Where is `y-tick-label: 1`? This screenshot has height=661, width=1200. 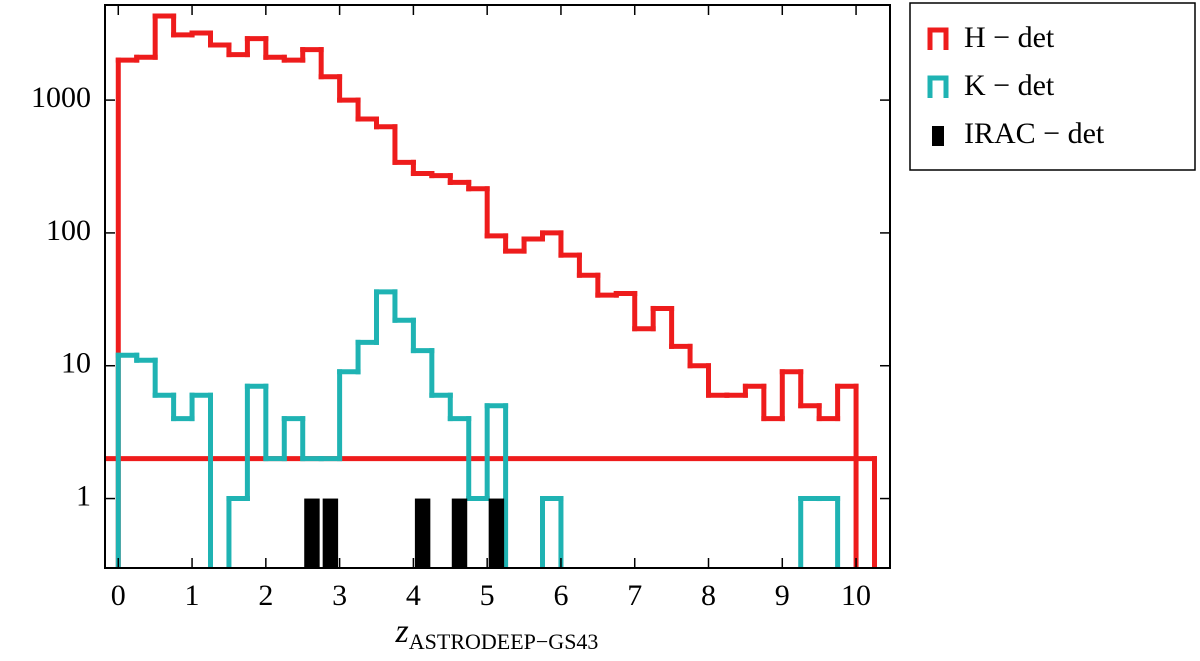
y-tick-label: 1 is located at coordinates (83, 495).